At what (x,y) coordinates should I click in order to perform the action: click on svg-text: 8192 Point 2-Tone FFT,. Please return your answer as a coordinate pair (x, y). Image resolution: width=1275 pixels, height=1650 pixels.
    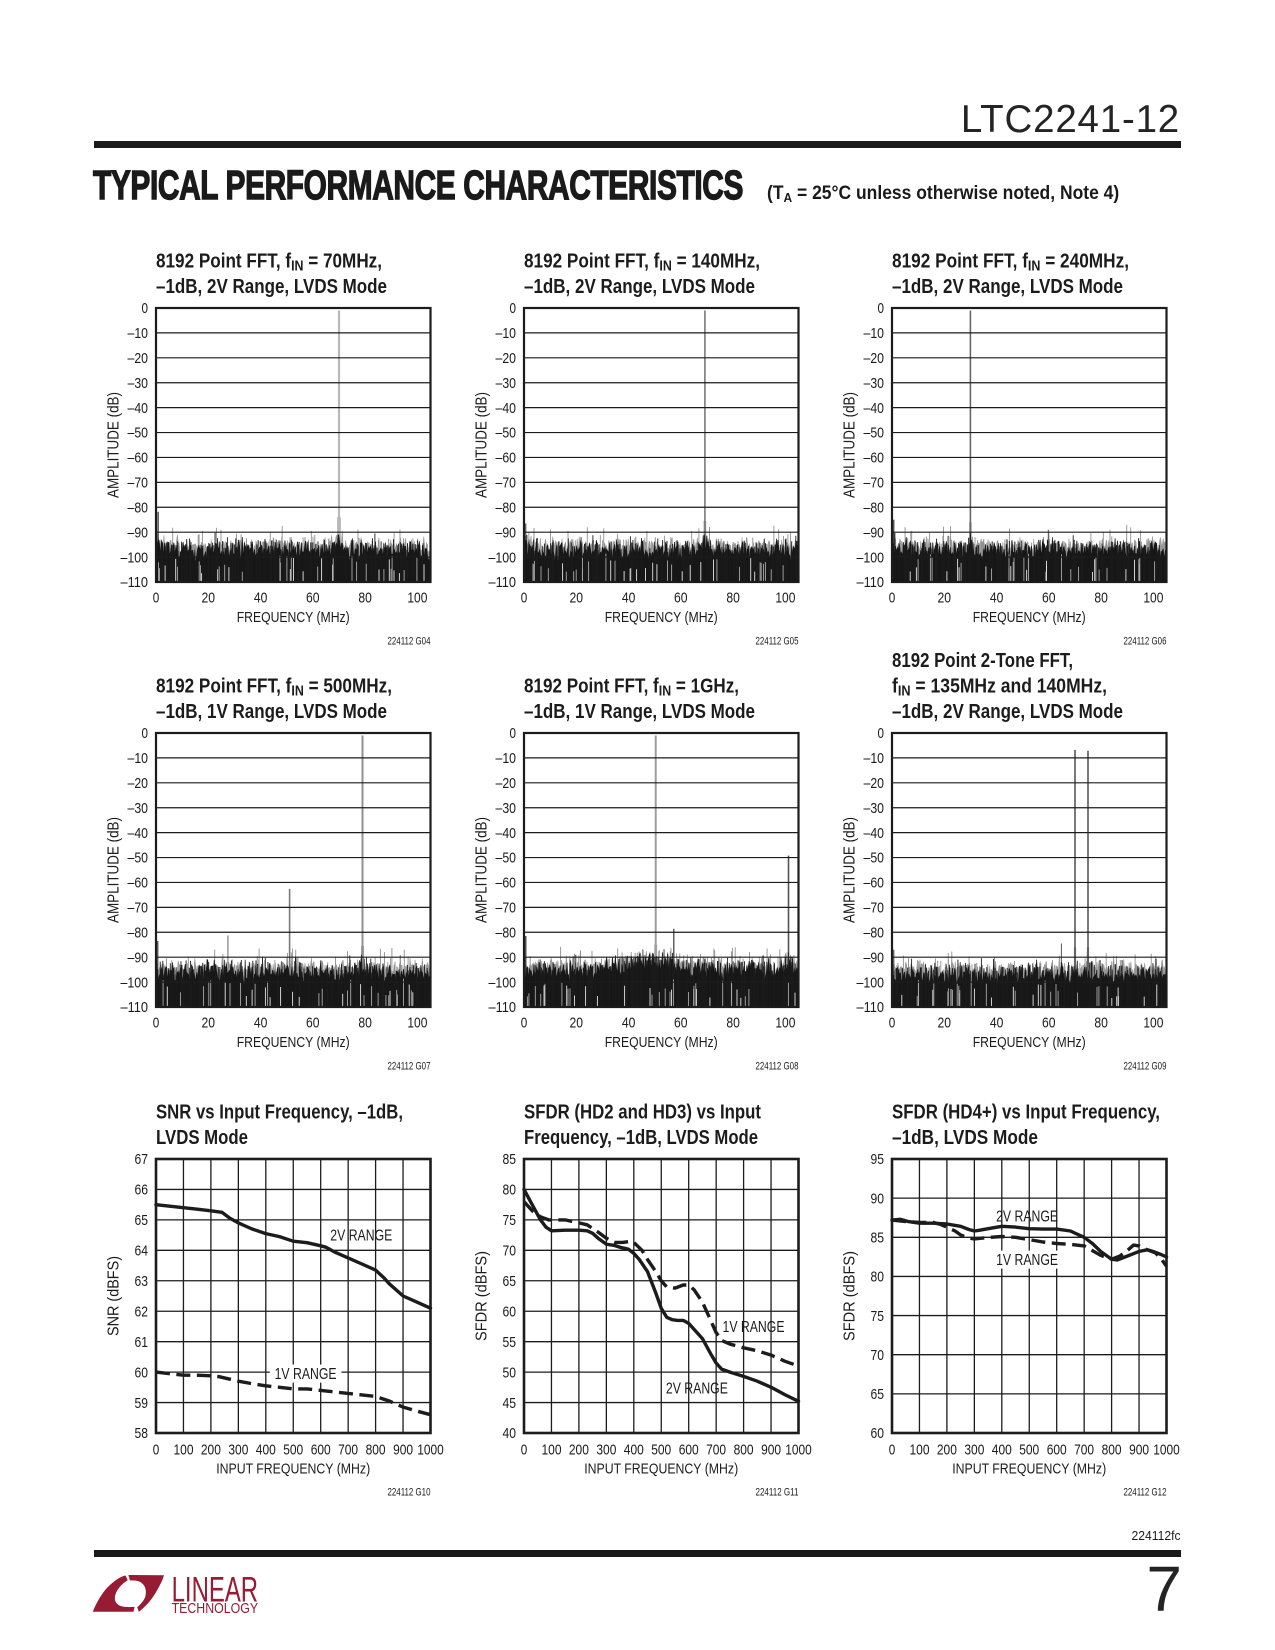
    Looking at the image, I should click on (982, 661).